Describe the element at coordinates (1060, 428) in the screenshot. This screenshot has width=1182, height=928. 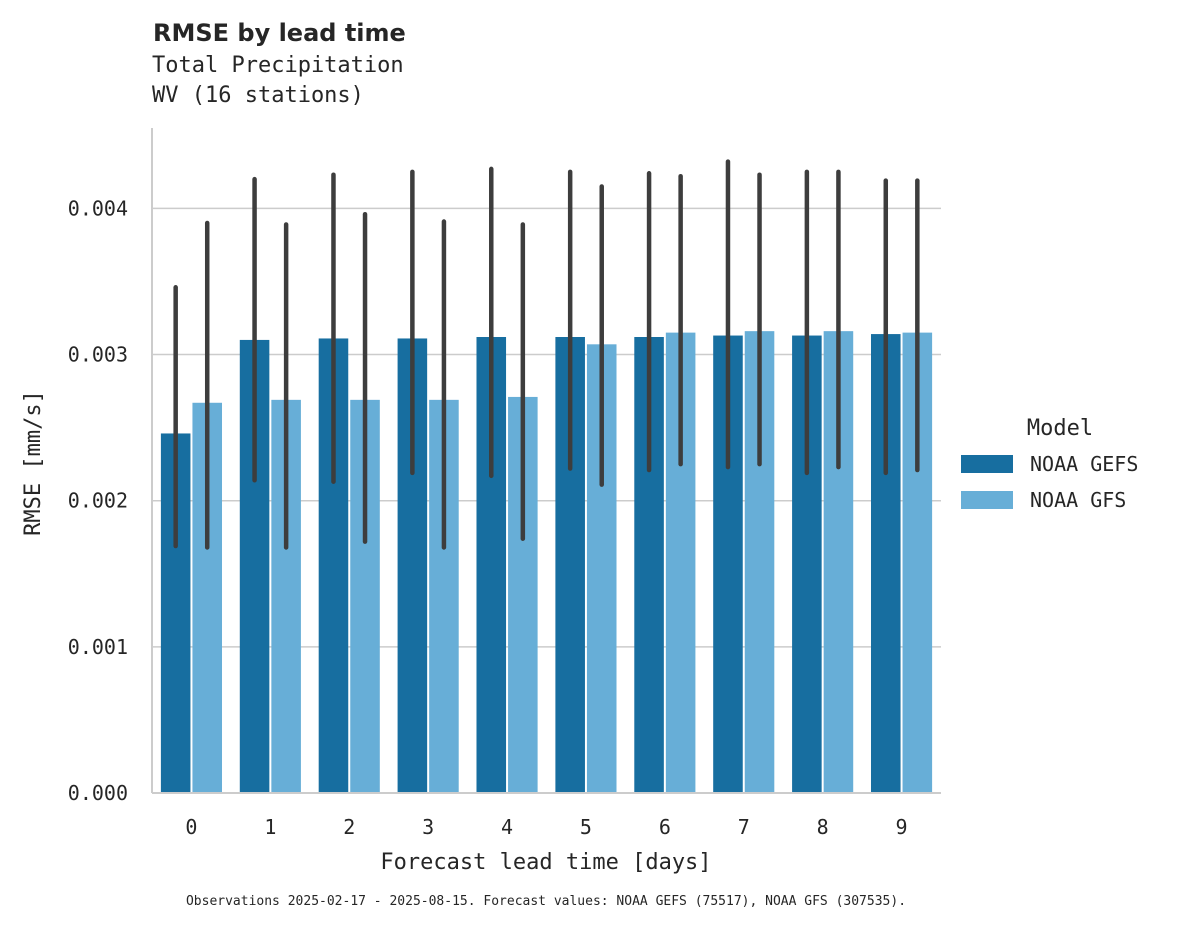
I see `legend-title: Model` at that location.